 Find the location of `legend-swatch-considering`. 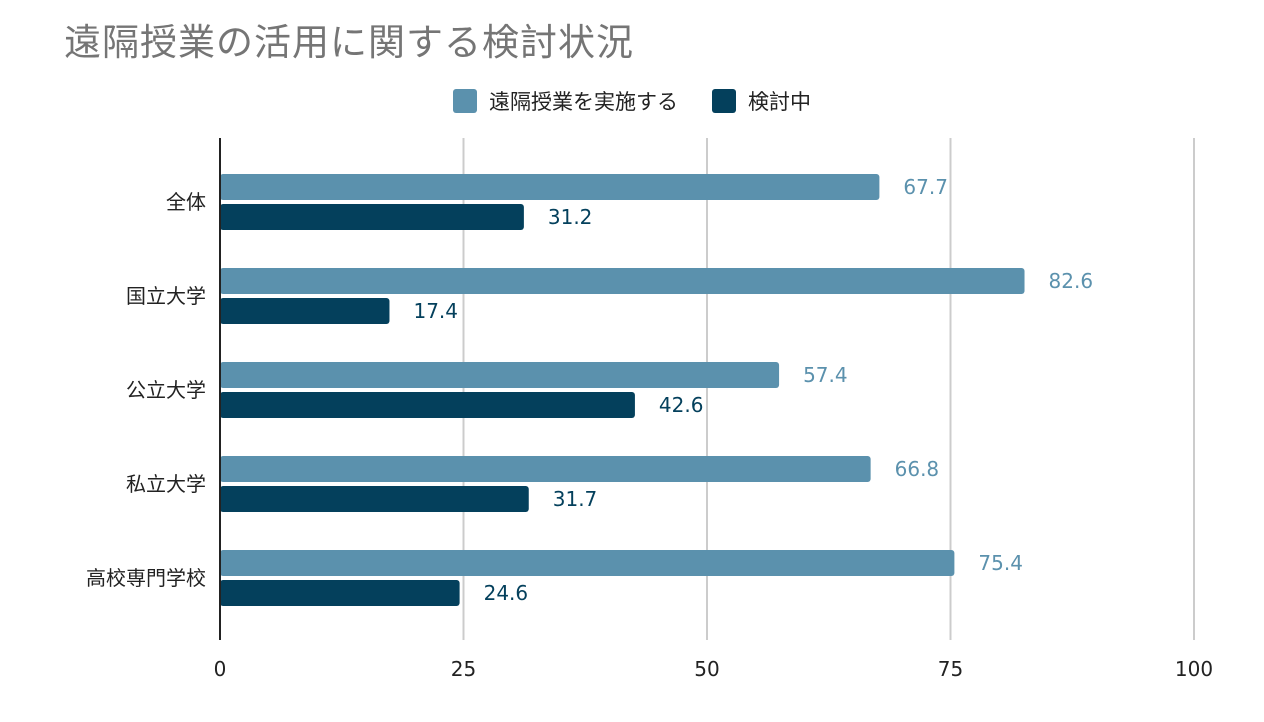

legend-swatch-considering is located at coordinates (724, 101).